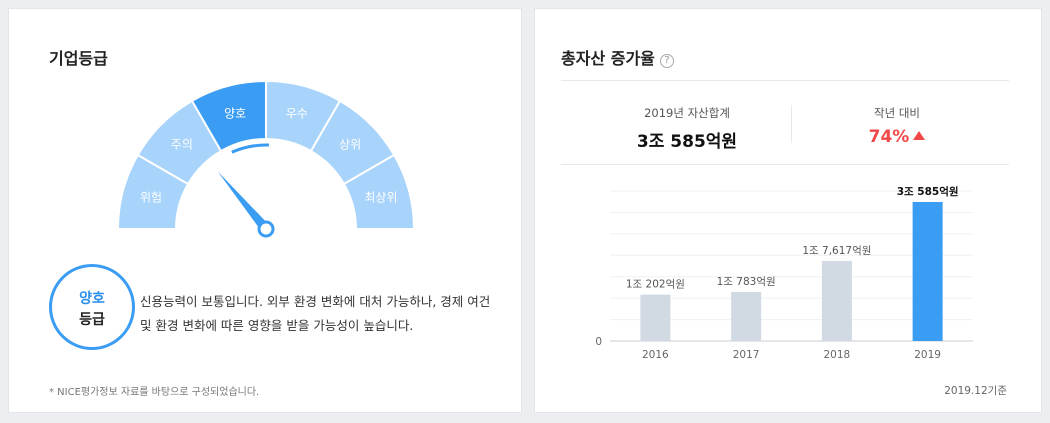 This screenshot has width=1050, height=423. I want to click on x-tick-label: 2017, so click(746, 355).